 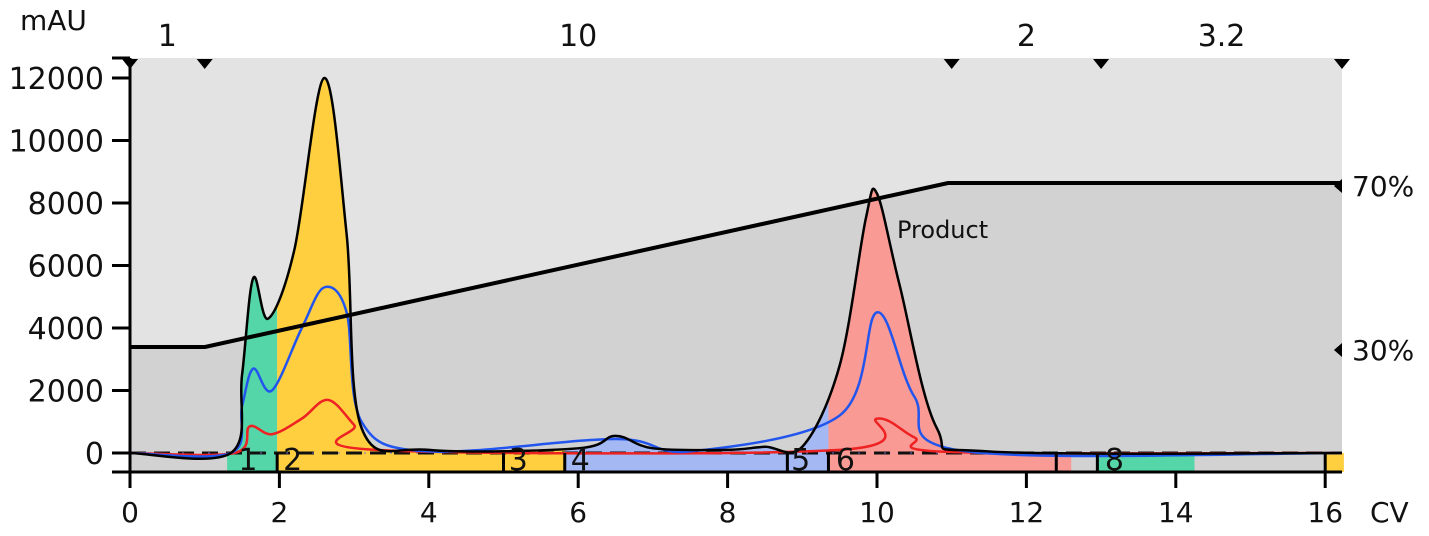 What do you see at coordinates (66, 329) in the screenshot?
I see `y-tick-label: 4000` at bounding box center [66, 329].